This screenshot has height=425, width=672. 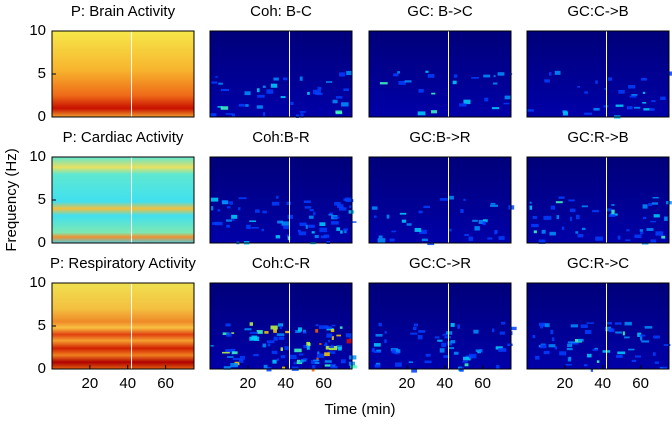 I want to click on y-axis-label: Frequency (Hz), so click(x=11, y=199).